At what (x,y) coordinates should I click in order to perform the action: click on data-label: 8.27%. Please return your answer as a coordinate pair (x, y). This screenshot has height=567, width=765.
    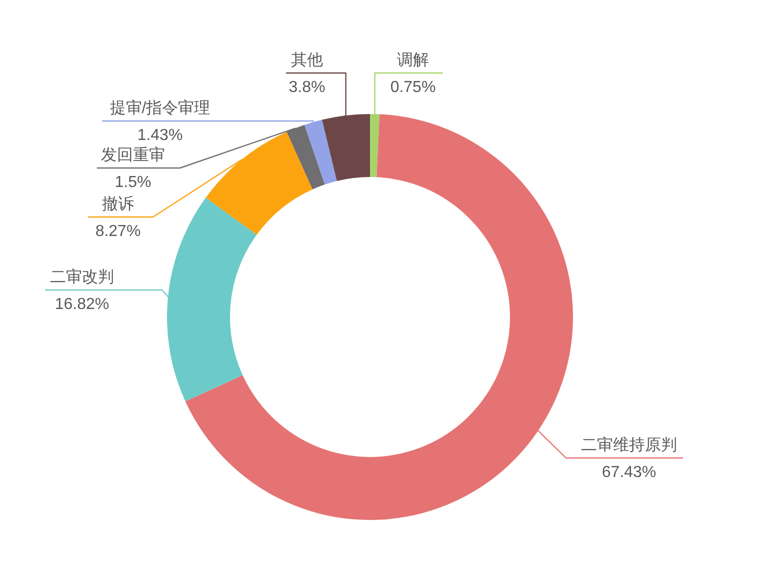
    Looking at the image, I should click on (118, 231).